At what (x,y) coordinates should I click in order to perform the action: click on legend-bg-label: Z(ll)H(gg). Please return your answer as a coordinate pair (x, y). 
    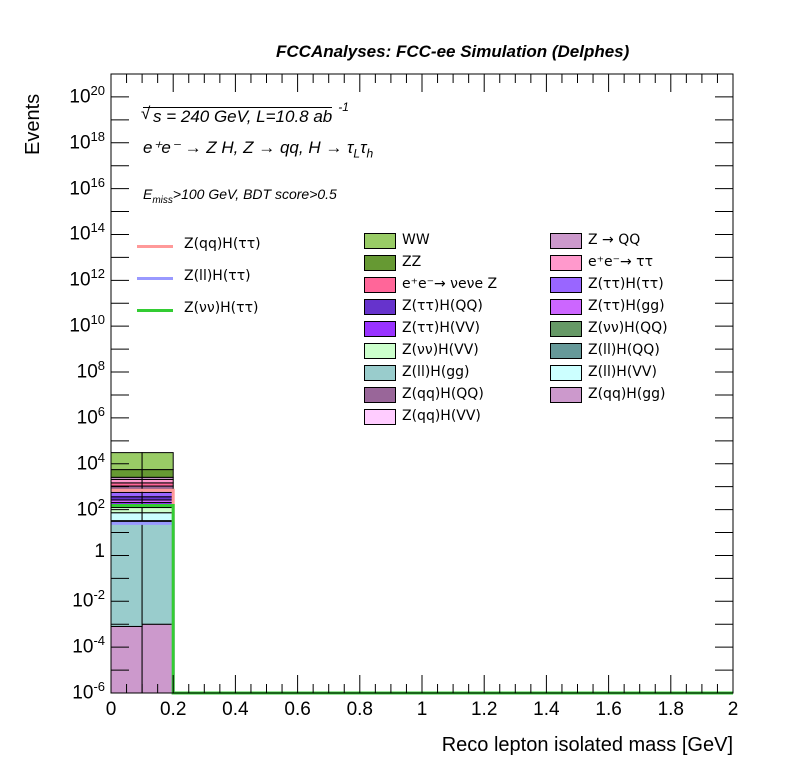
    Looking at the image, I should click on (436, 372).